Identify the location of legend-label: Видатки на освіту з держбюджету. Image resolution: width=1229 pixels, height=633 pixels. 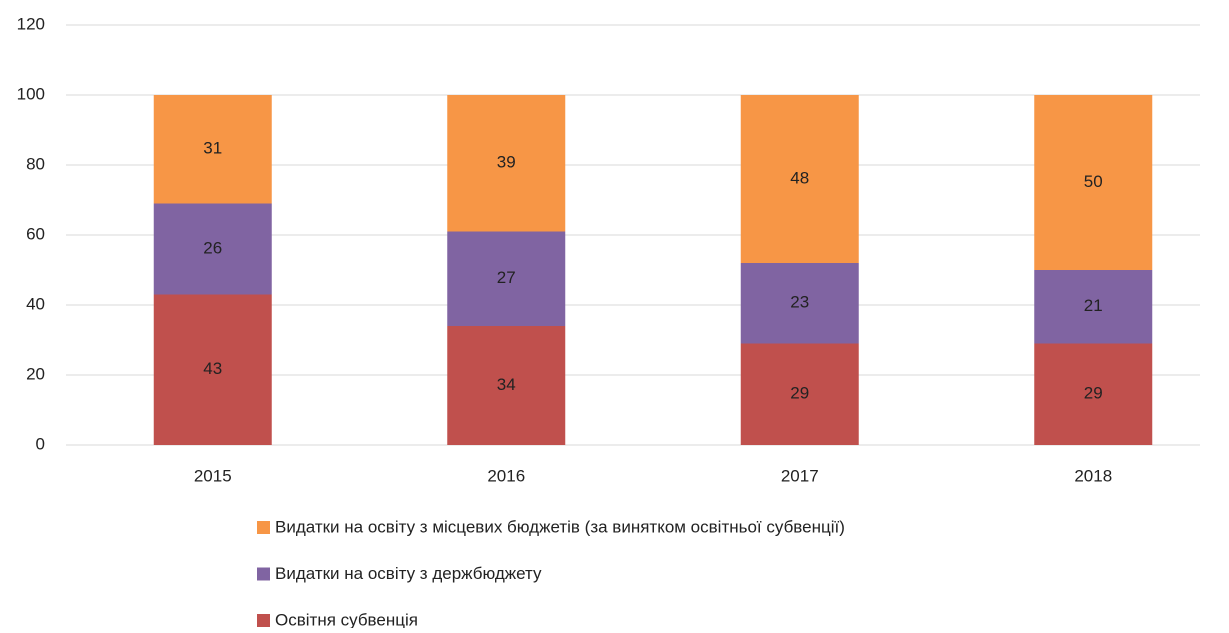
(408, 573).